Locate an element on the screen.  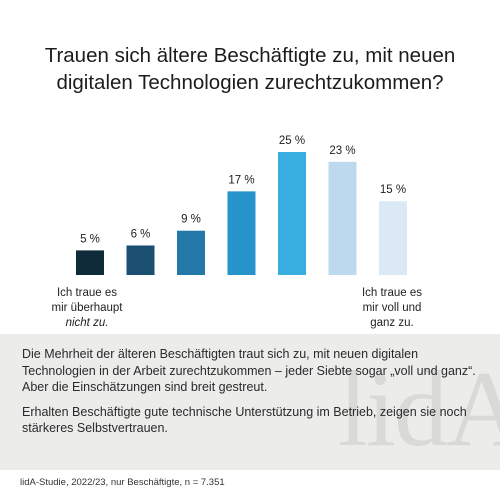
scale-label-right-line-2: mir voll und is located at coordinates (392, 308).